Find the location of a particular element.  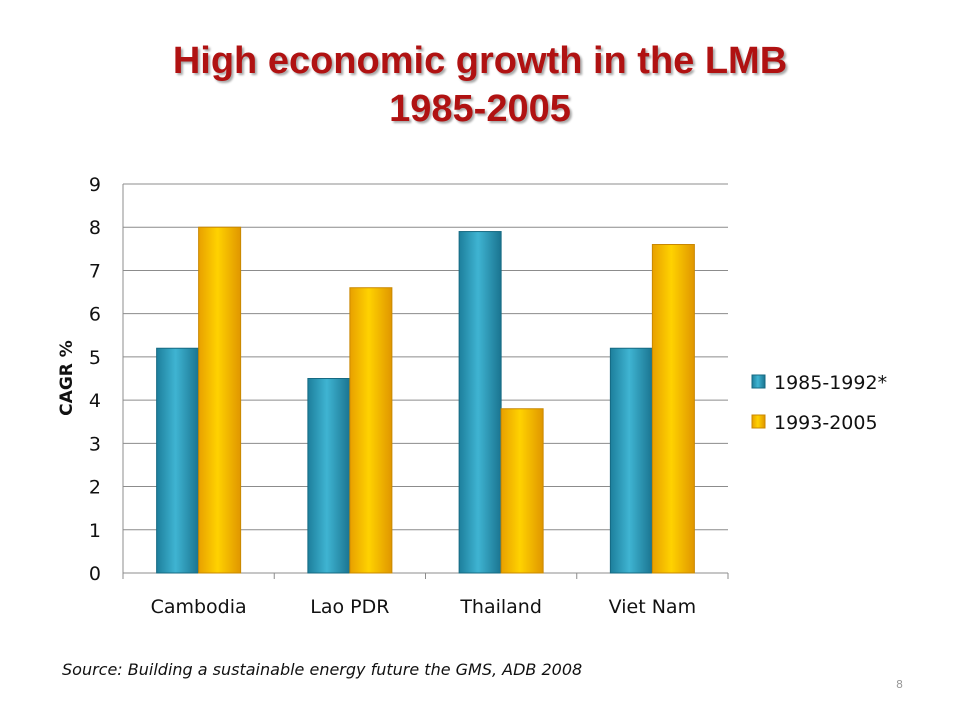

x-category-label: Viet Nam is located at coordinates (652, 607).